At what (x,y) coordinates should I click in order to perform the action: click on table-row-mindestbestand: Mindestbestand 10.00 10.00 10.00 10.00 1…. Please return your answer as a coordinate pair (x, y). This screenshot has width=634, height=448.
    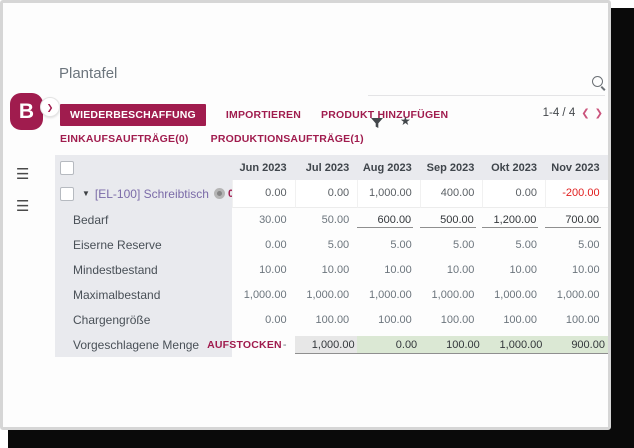
    Looking at the image, I should click on (331, 269).